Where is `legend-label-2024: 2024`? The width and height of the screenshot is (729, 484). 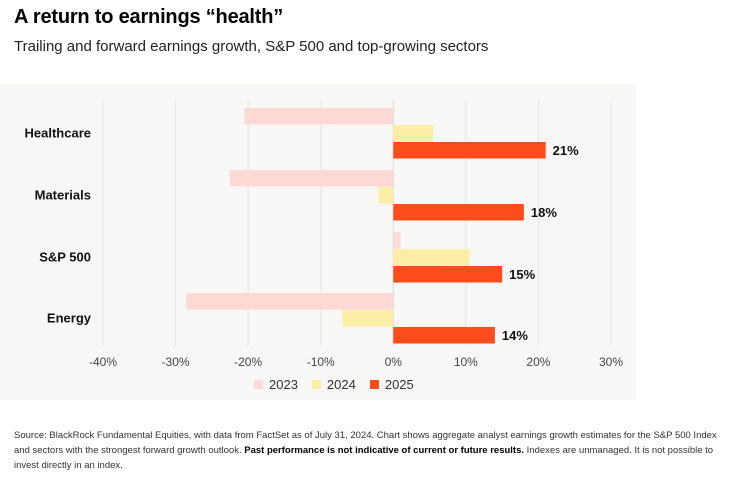 legend-label-2024: 2024 is located at coordinates (341, 384).